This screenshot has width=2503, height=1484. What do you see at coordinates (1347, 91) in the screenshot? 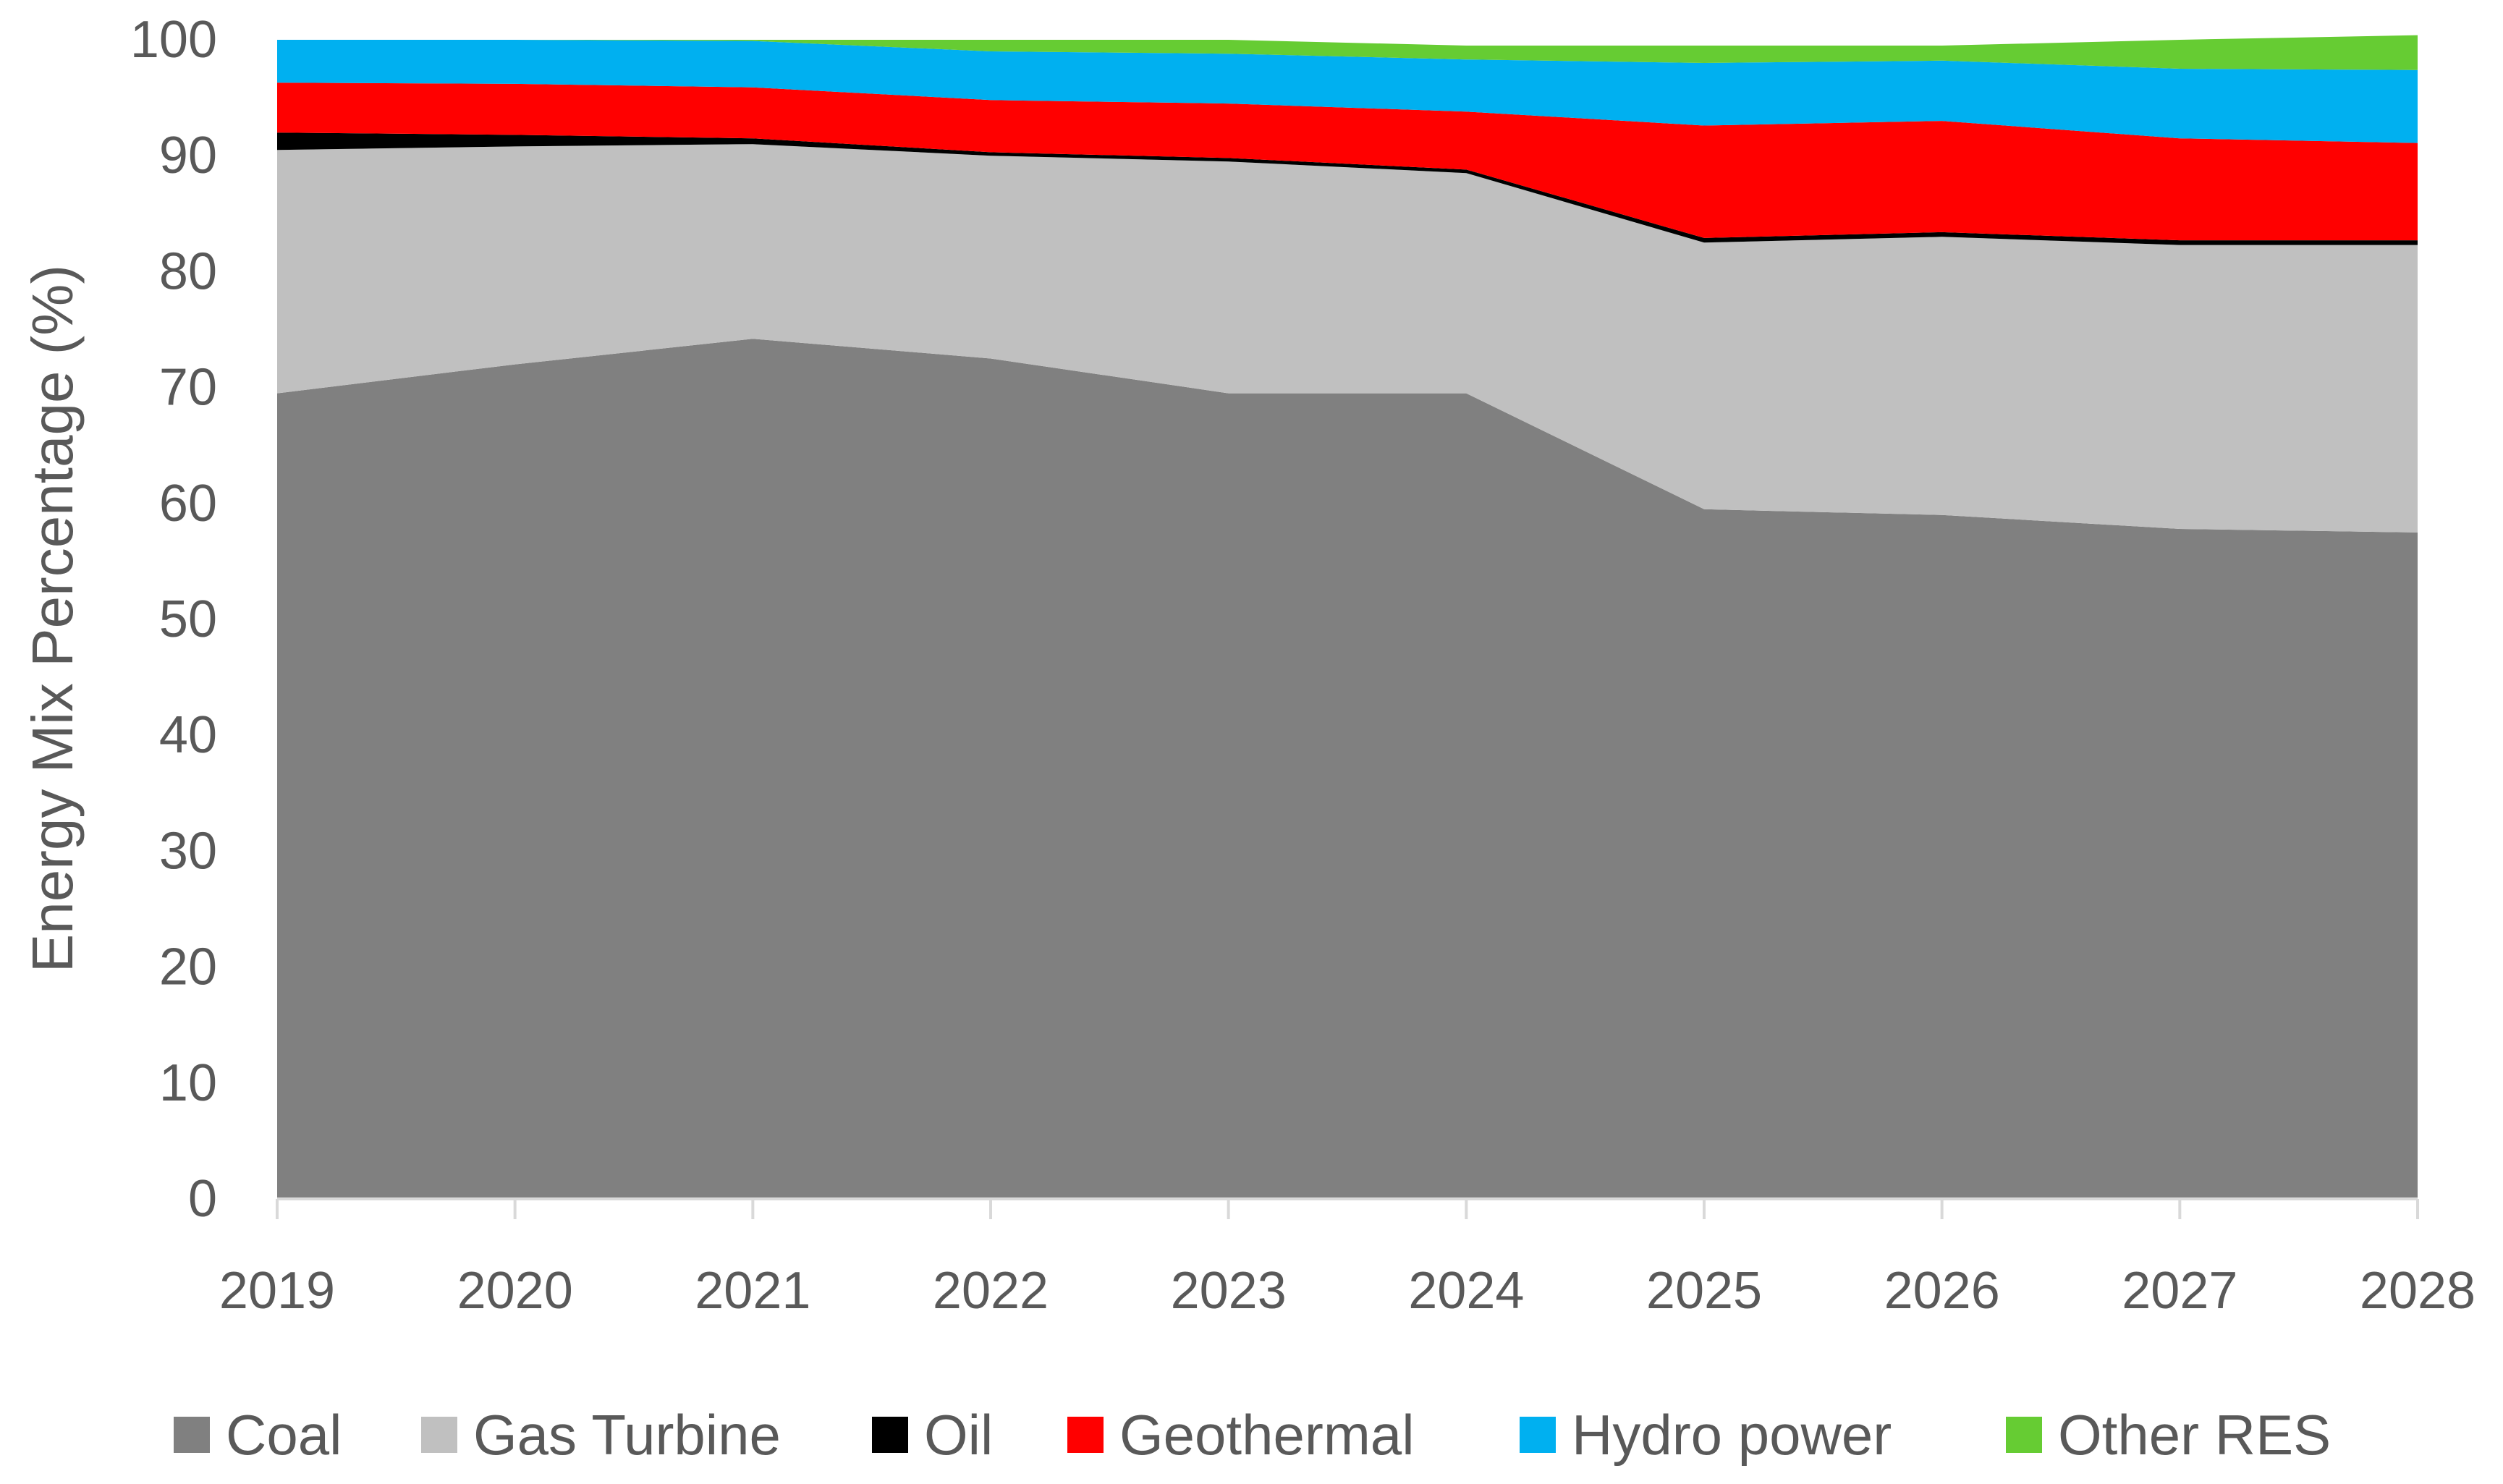
I see `area-hydro-power` at bounding box center [1347, 91].